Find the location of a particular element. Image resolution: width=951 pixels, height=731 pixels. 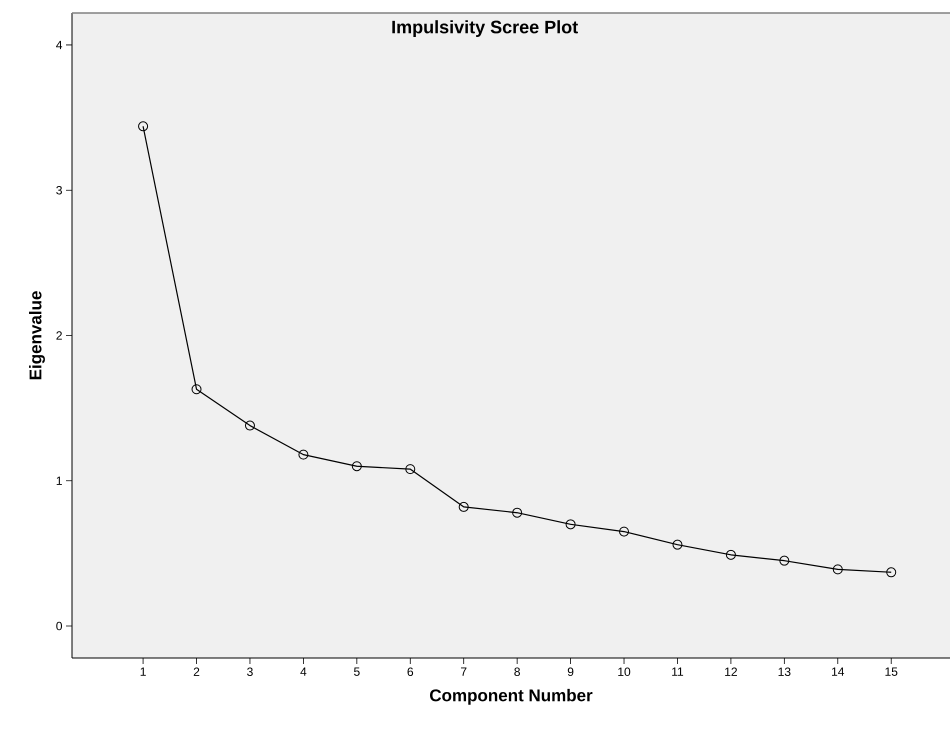

x-tick-label: 11 is located at coordinates (678, 672).